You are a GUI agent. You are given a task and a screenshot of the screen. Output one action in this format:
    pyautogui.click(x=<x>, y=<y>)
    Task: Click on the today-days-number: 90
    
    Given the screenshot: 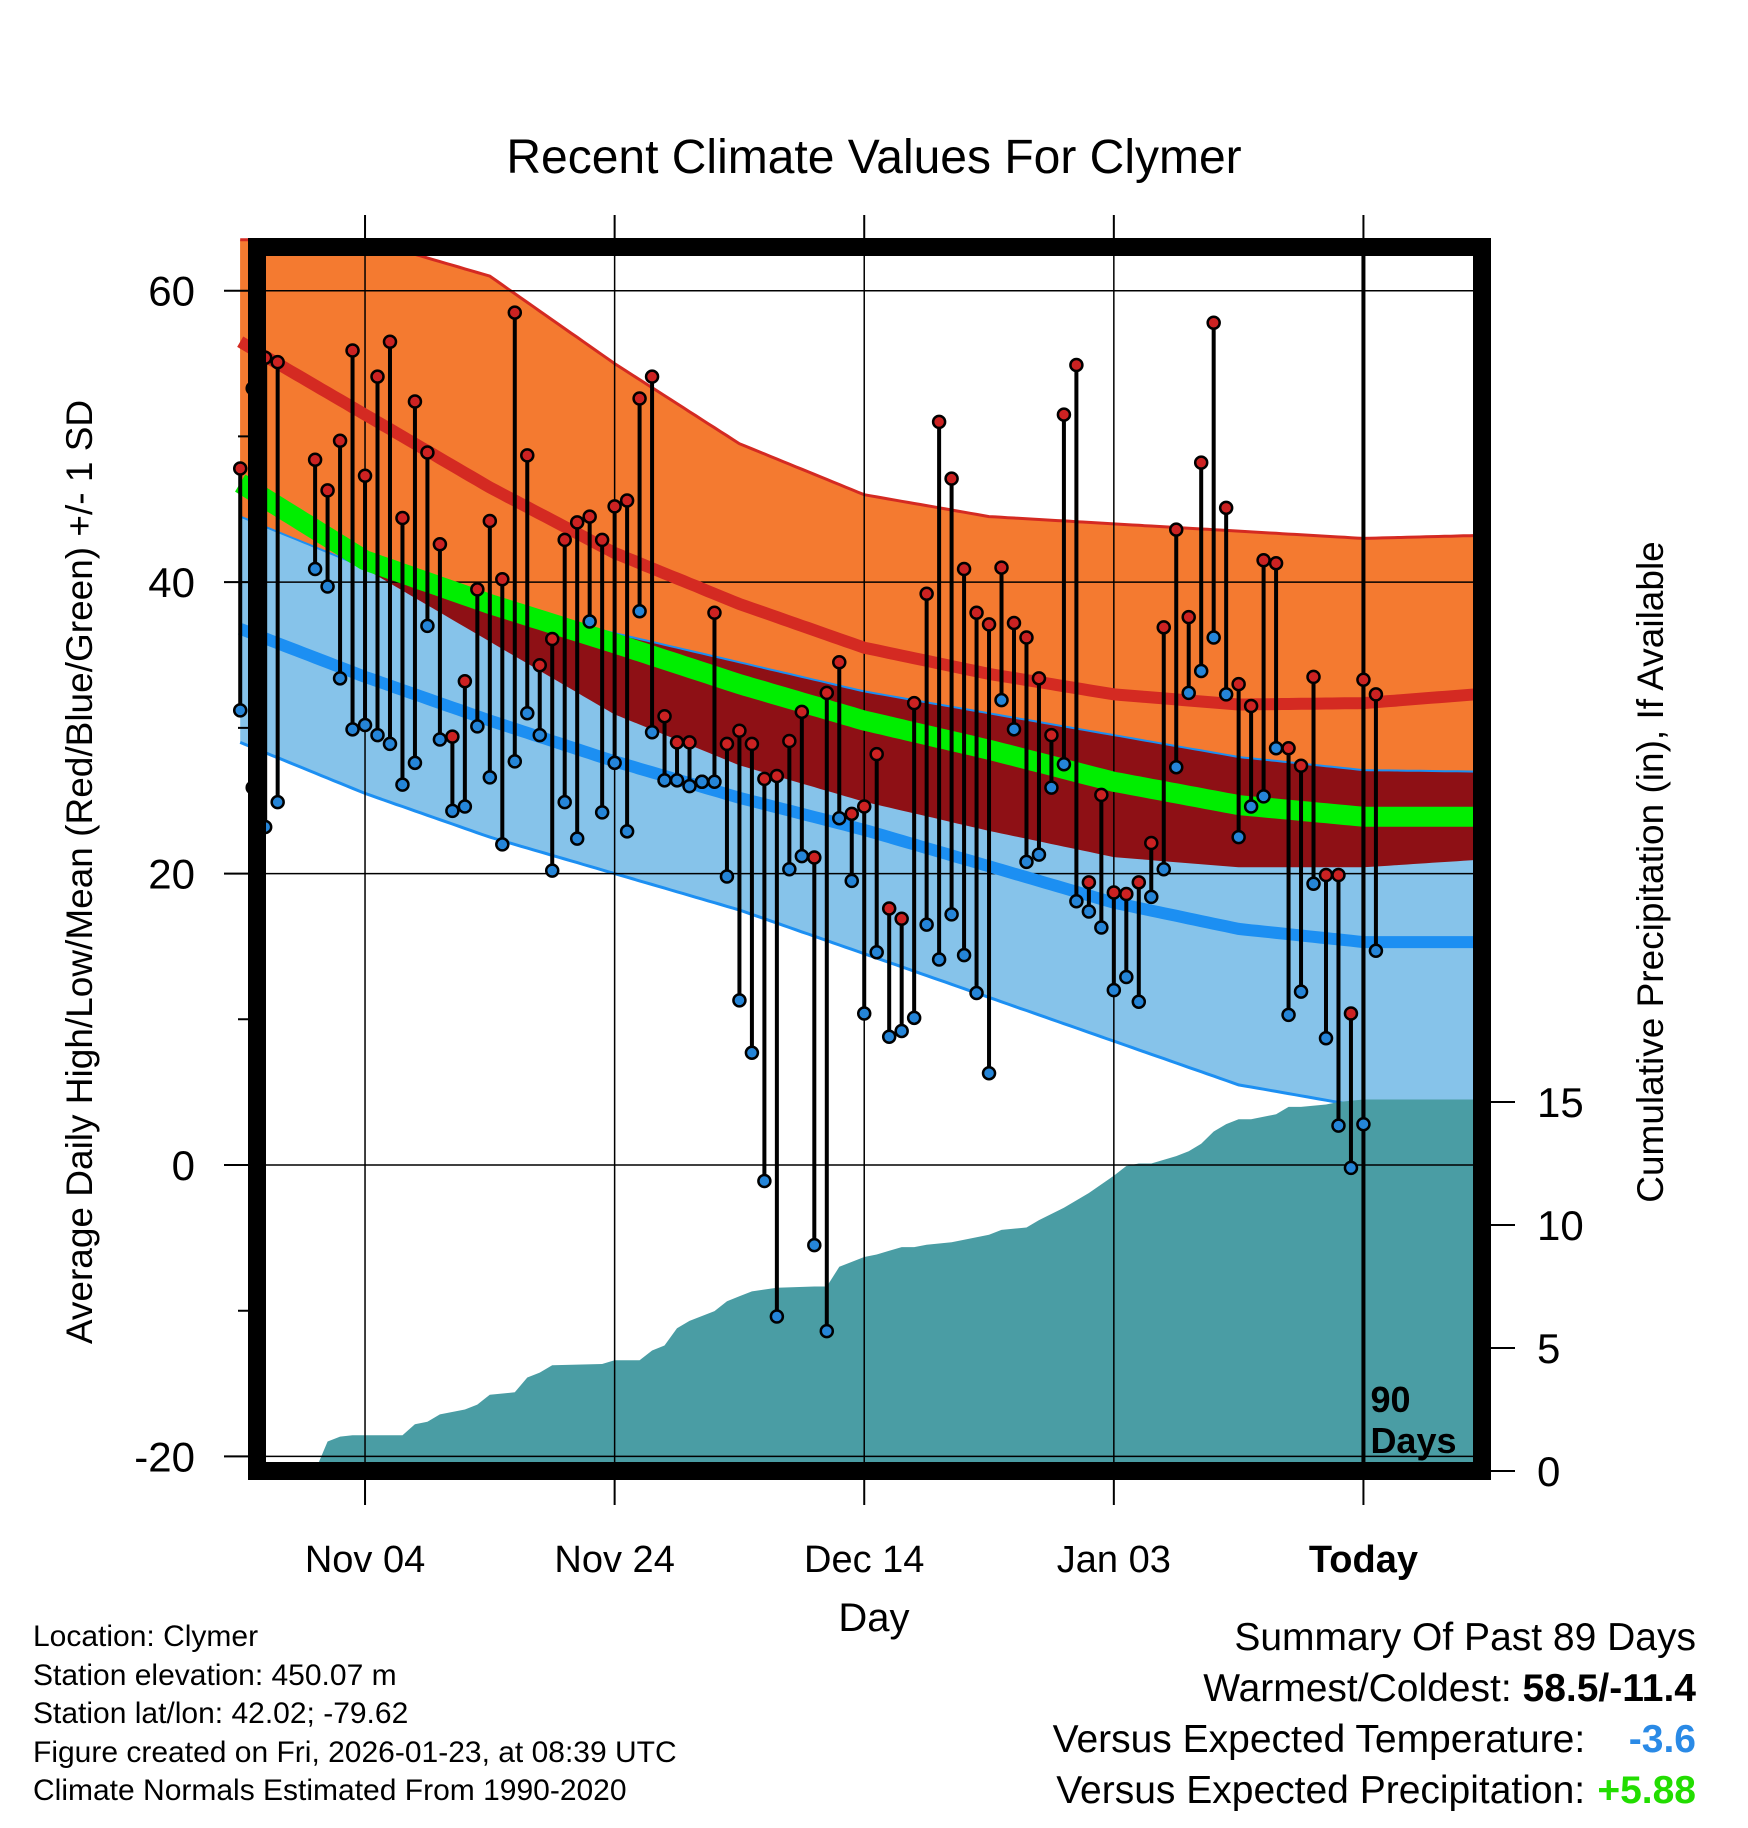 What is the action you would take?
    pyautogui.click(x=1390, y=1399)
    